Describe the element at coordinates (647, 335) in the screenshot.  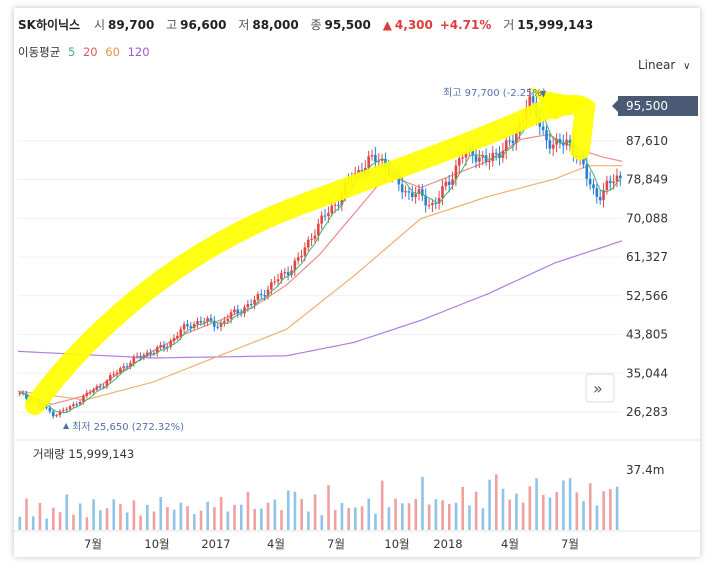
I see `y-tick-label: 43,805` at that location.